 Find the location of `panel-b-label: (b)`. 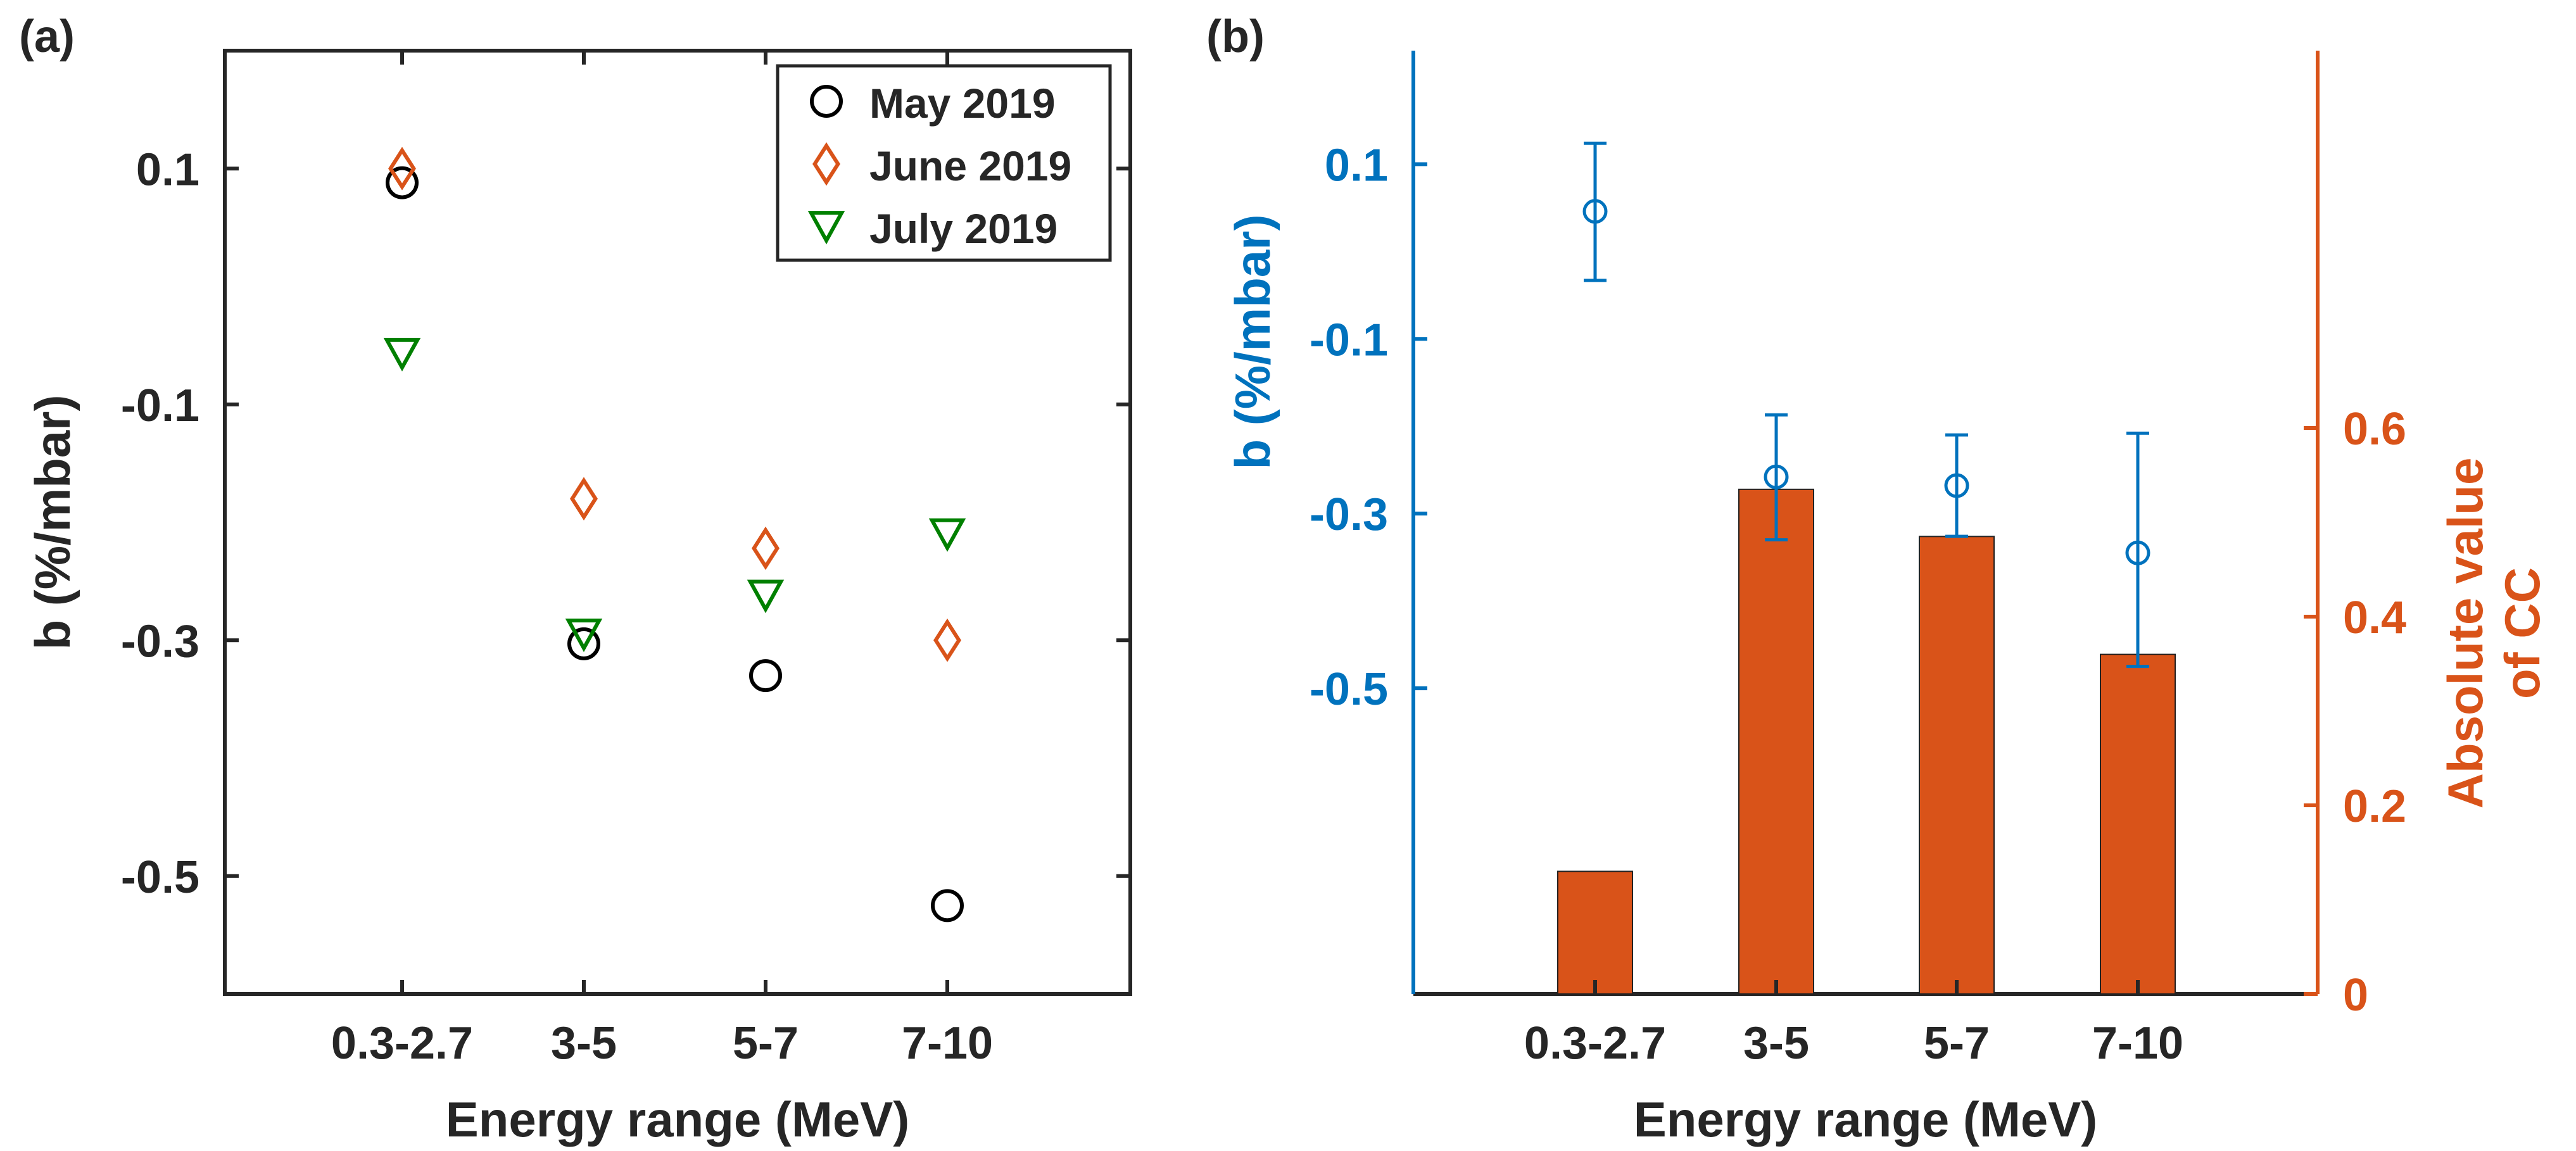

panel-b-label: (b) is located at coordinates (1235, 37).